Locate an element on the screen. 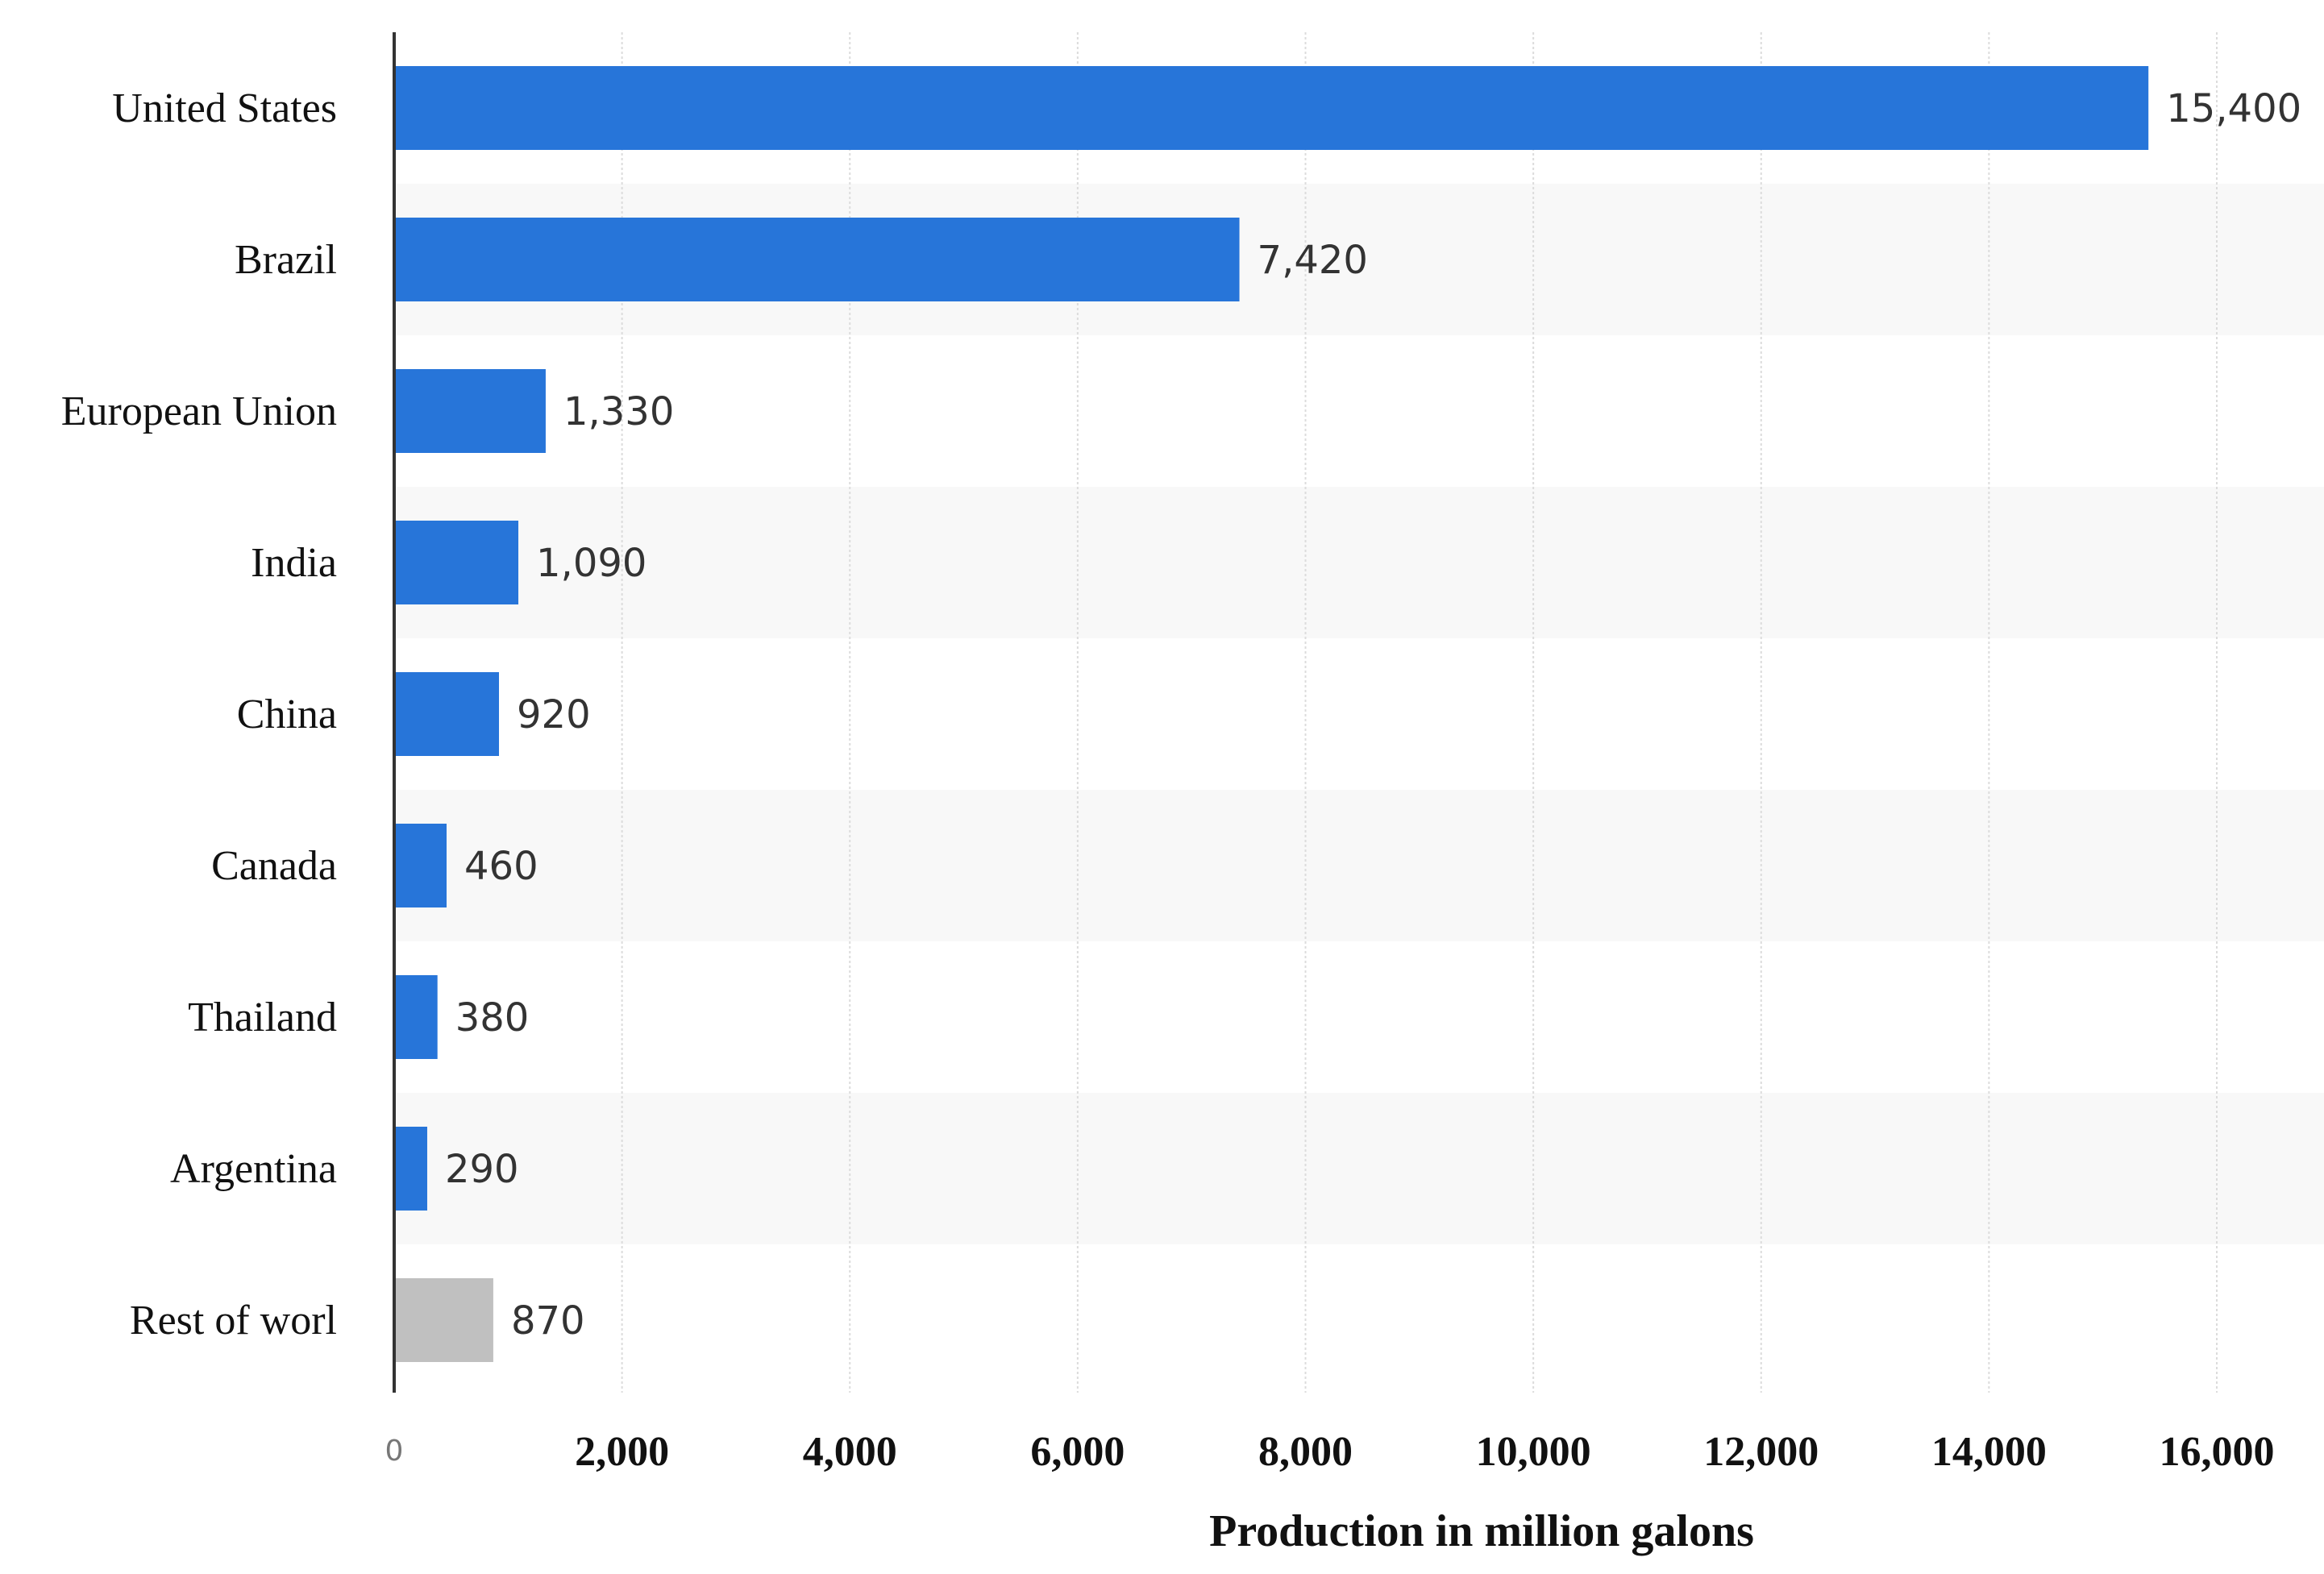 This screenshot has height=1574, width=2324. x-tick-label: 12,000 is located at coordinates (1761, 1452).